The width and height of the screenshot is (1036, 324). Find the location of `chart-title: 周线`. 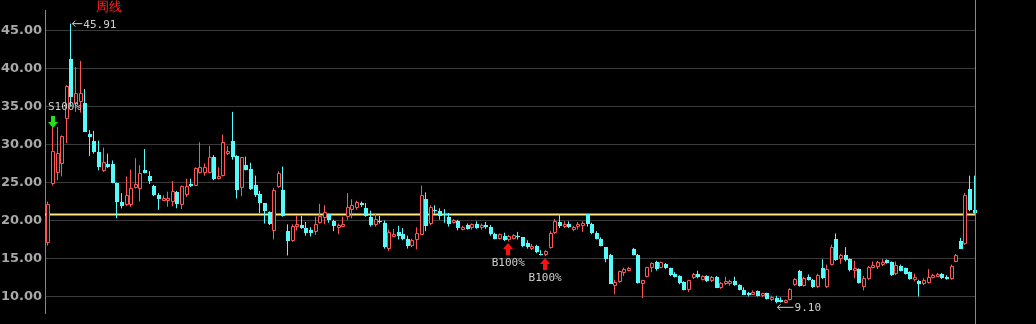

chart-title: 周线 is located at coordinates (109, 8).